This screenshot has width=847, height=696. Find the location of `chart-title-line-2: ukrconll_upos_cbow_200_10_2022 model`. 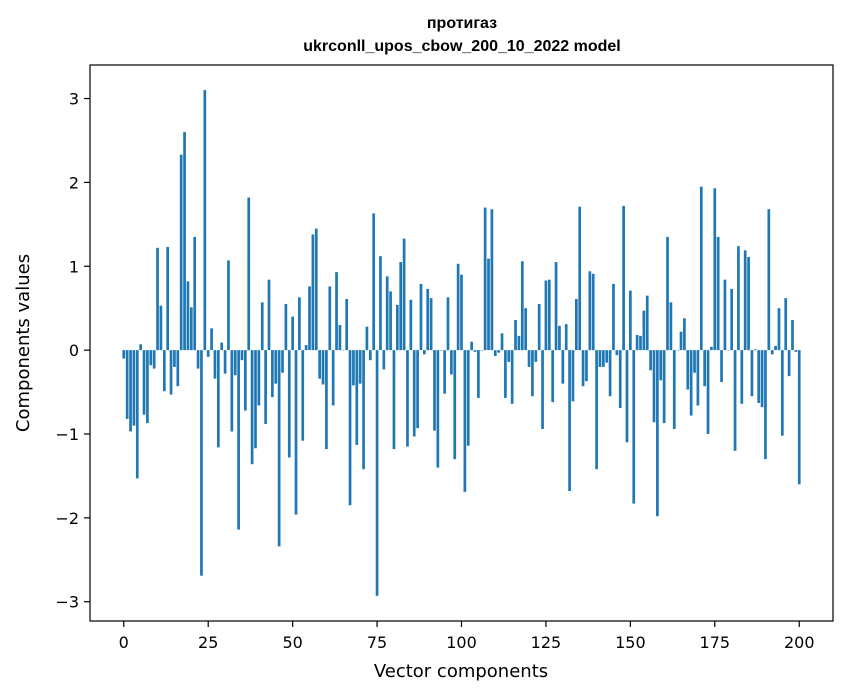

chart-title-line-2: ukrconll_upos_cbow_200_10_2022 model is located at coordinates (461, 46).